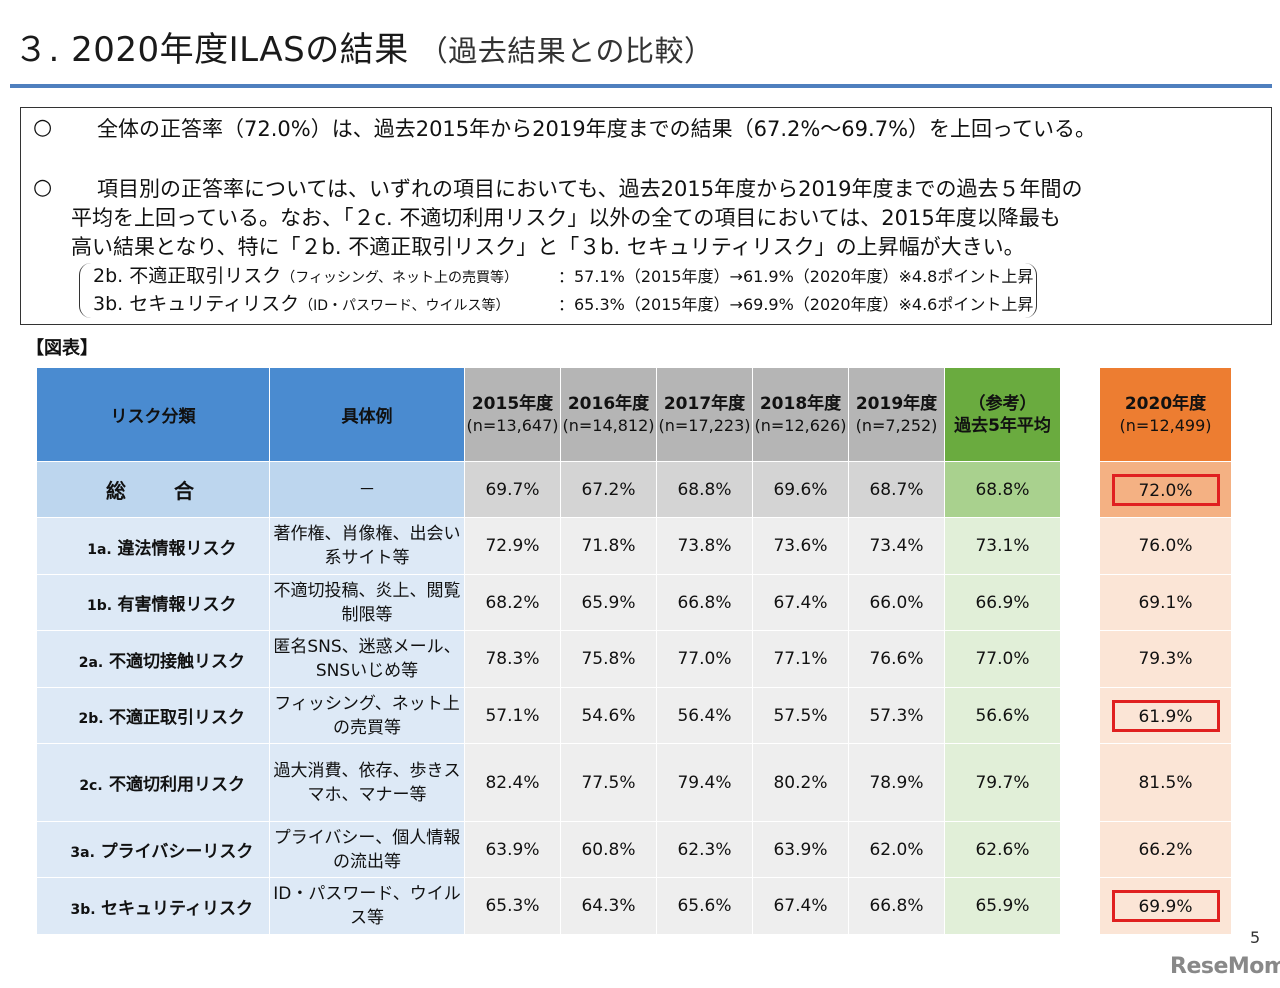 This screenshot has width=1280, height=988. What do you see at coordinates (896, 715) in the screenshot?
I see `value-cell: 57.3%` at bounding box center [896, 715].